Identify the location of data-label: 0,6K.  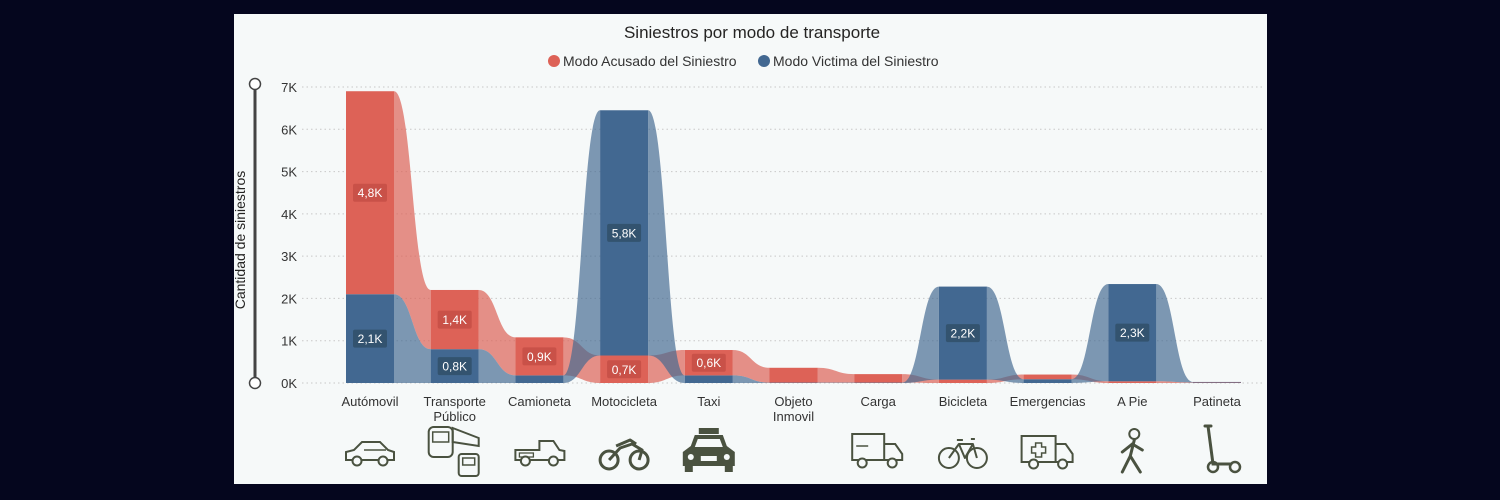
(708, 362).